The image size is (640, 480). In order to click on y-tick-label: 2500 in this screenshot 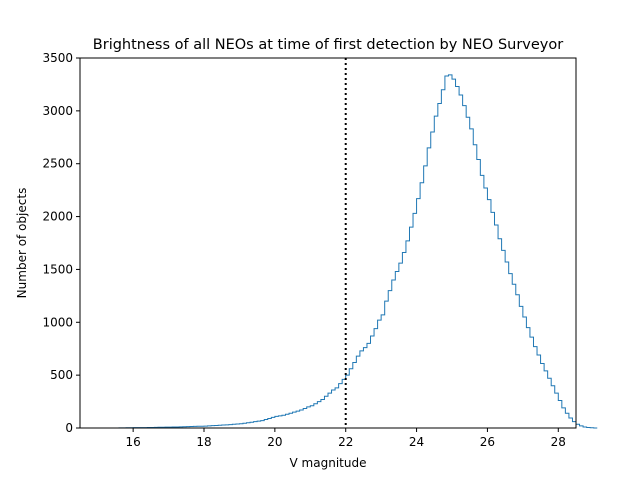, I will do `click(57, 164)`.